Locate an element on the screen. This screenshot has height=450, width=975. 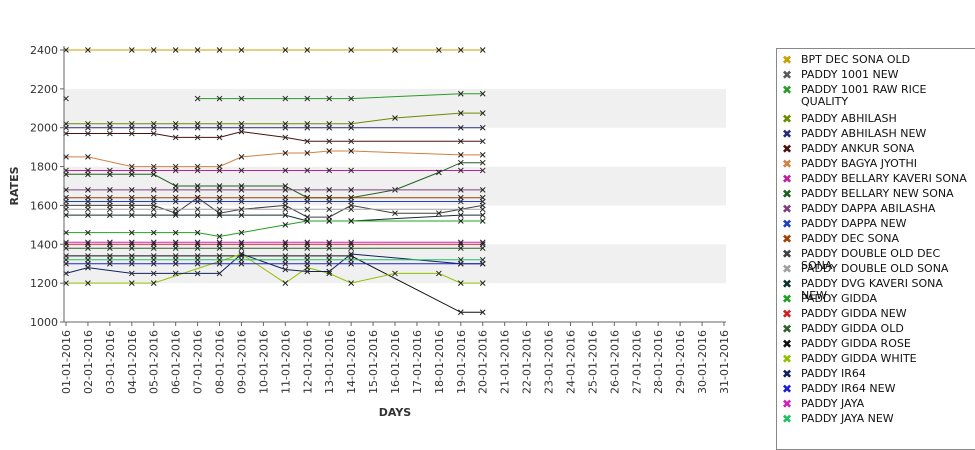
legend-label: PADDY IR64 NEW is located at coordinates (848, 388).